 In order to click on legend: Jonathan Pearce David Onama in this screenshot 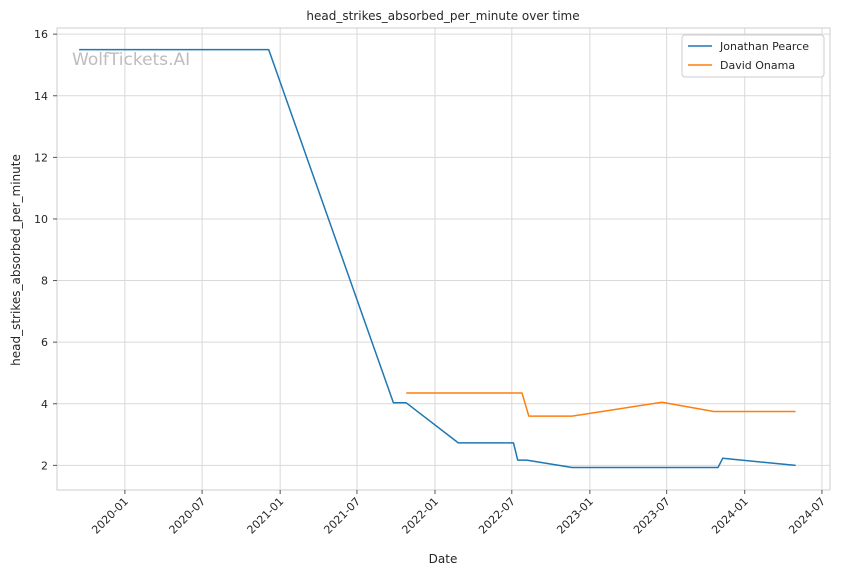, I will do `click(753, 56)`.